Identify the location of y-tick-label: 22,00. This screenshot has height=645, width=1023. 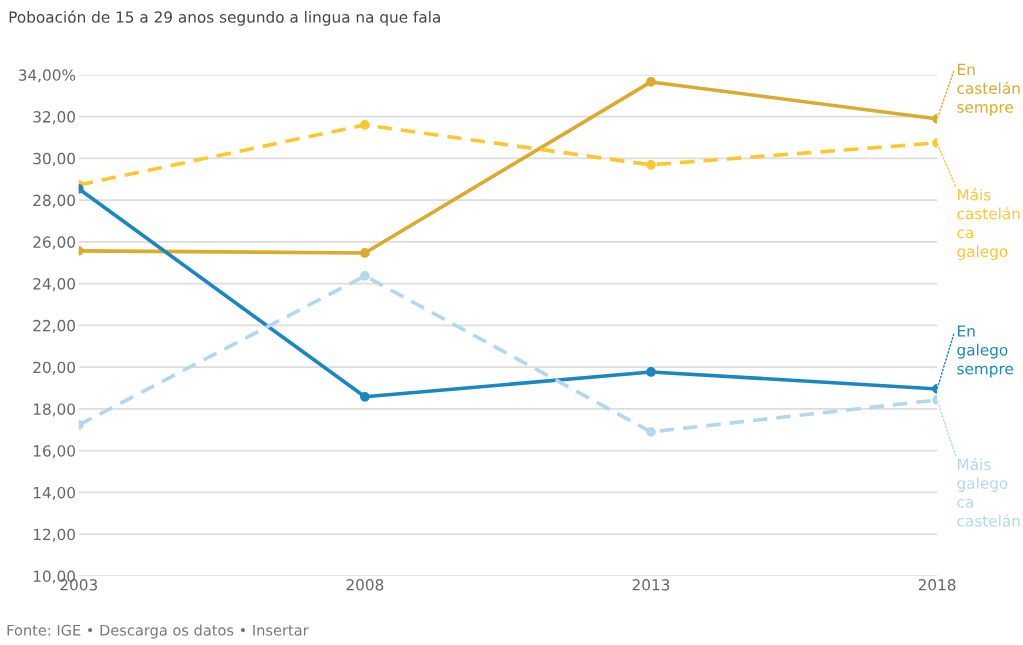
(54, 326).